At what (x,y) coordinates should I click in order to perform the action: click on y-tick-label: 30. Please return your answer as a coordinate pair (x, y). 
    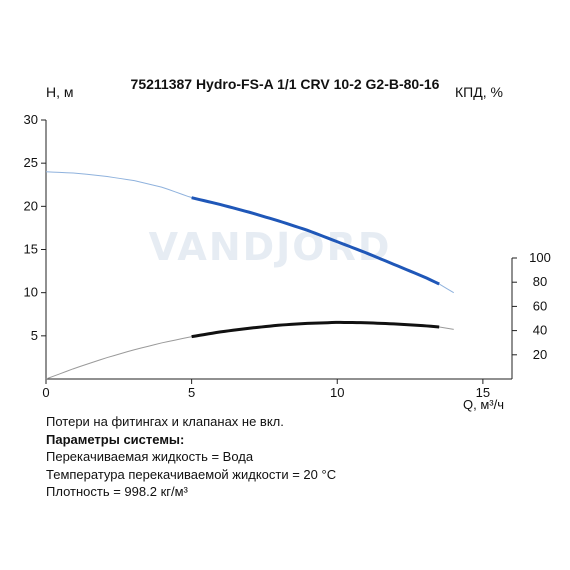
    Looking at the image, I should click on (31, 119).